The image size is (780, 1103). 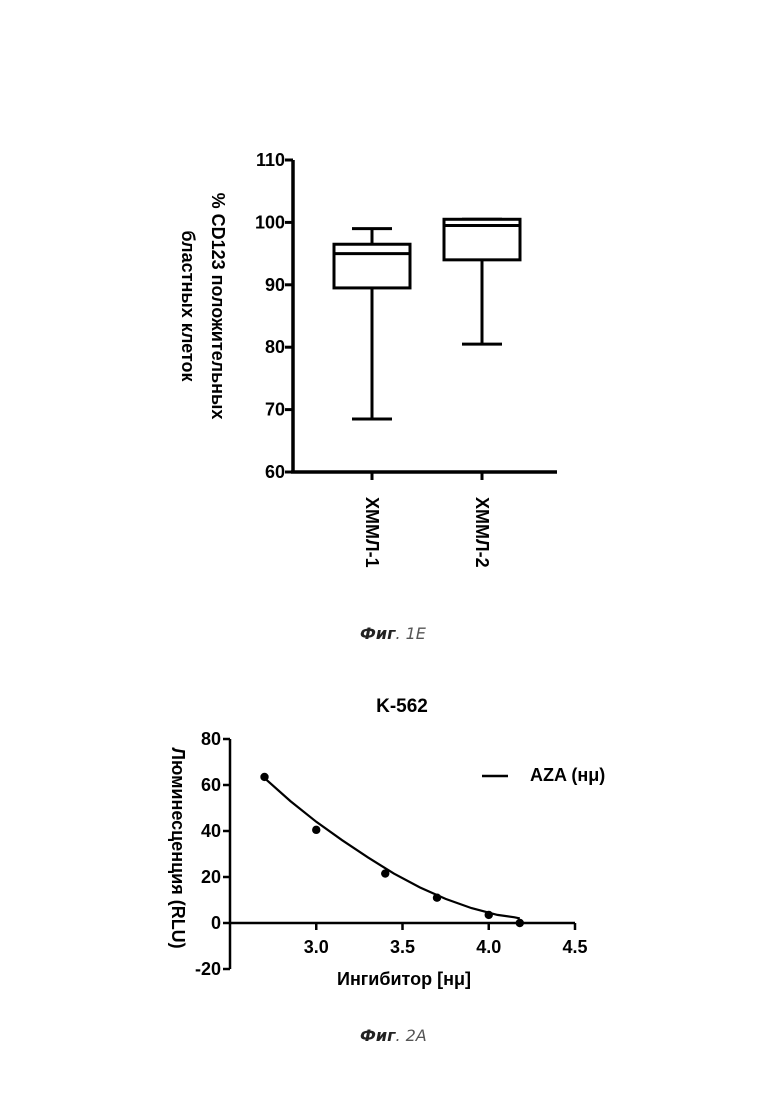 What do you see at coordinates (402, 706) in the screenshot?
I see `chart-title: K-562` at bounding box center [402, 706].